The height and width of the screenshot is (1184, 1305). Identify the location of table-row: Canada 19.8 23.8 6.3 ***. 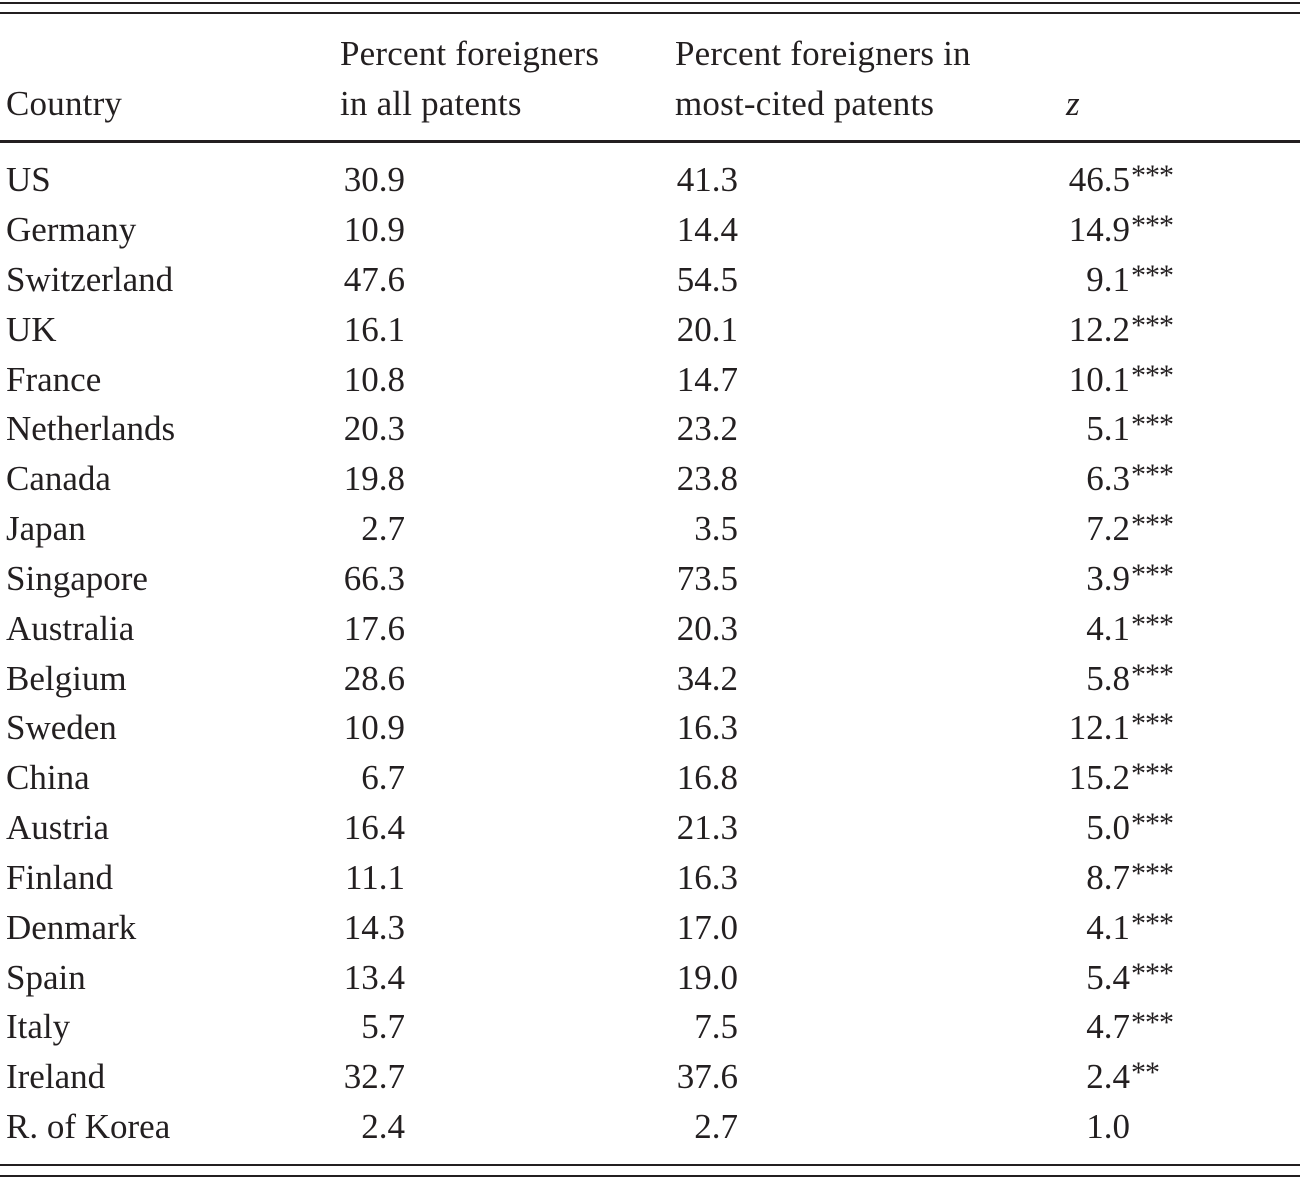
(652, 479).